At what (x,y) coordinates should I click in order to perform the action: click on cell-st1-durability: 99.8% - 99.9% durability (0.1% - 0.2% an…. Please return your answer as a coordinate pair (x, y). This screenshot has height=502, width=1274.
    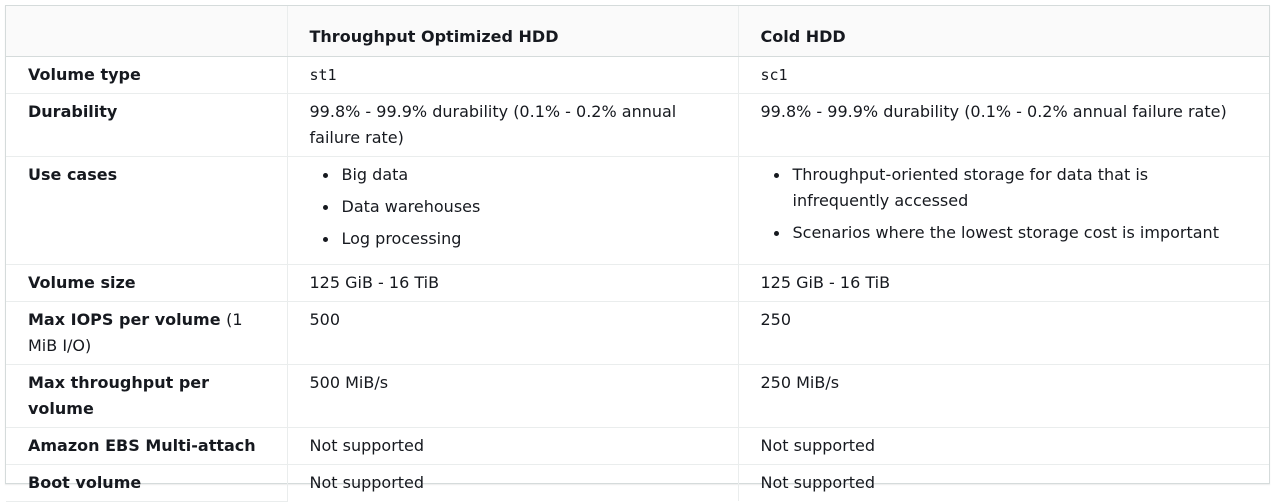
    Looking at the image, I should click on (513, 125).